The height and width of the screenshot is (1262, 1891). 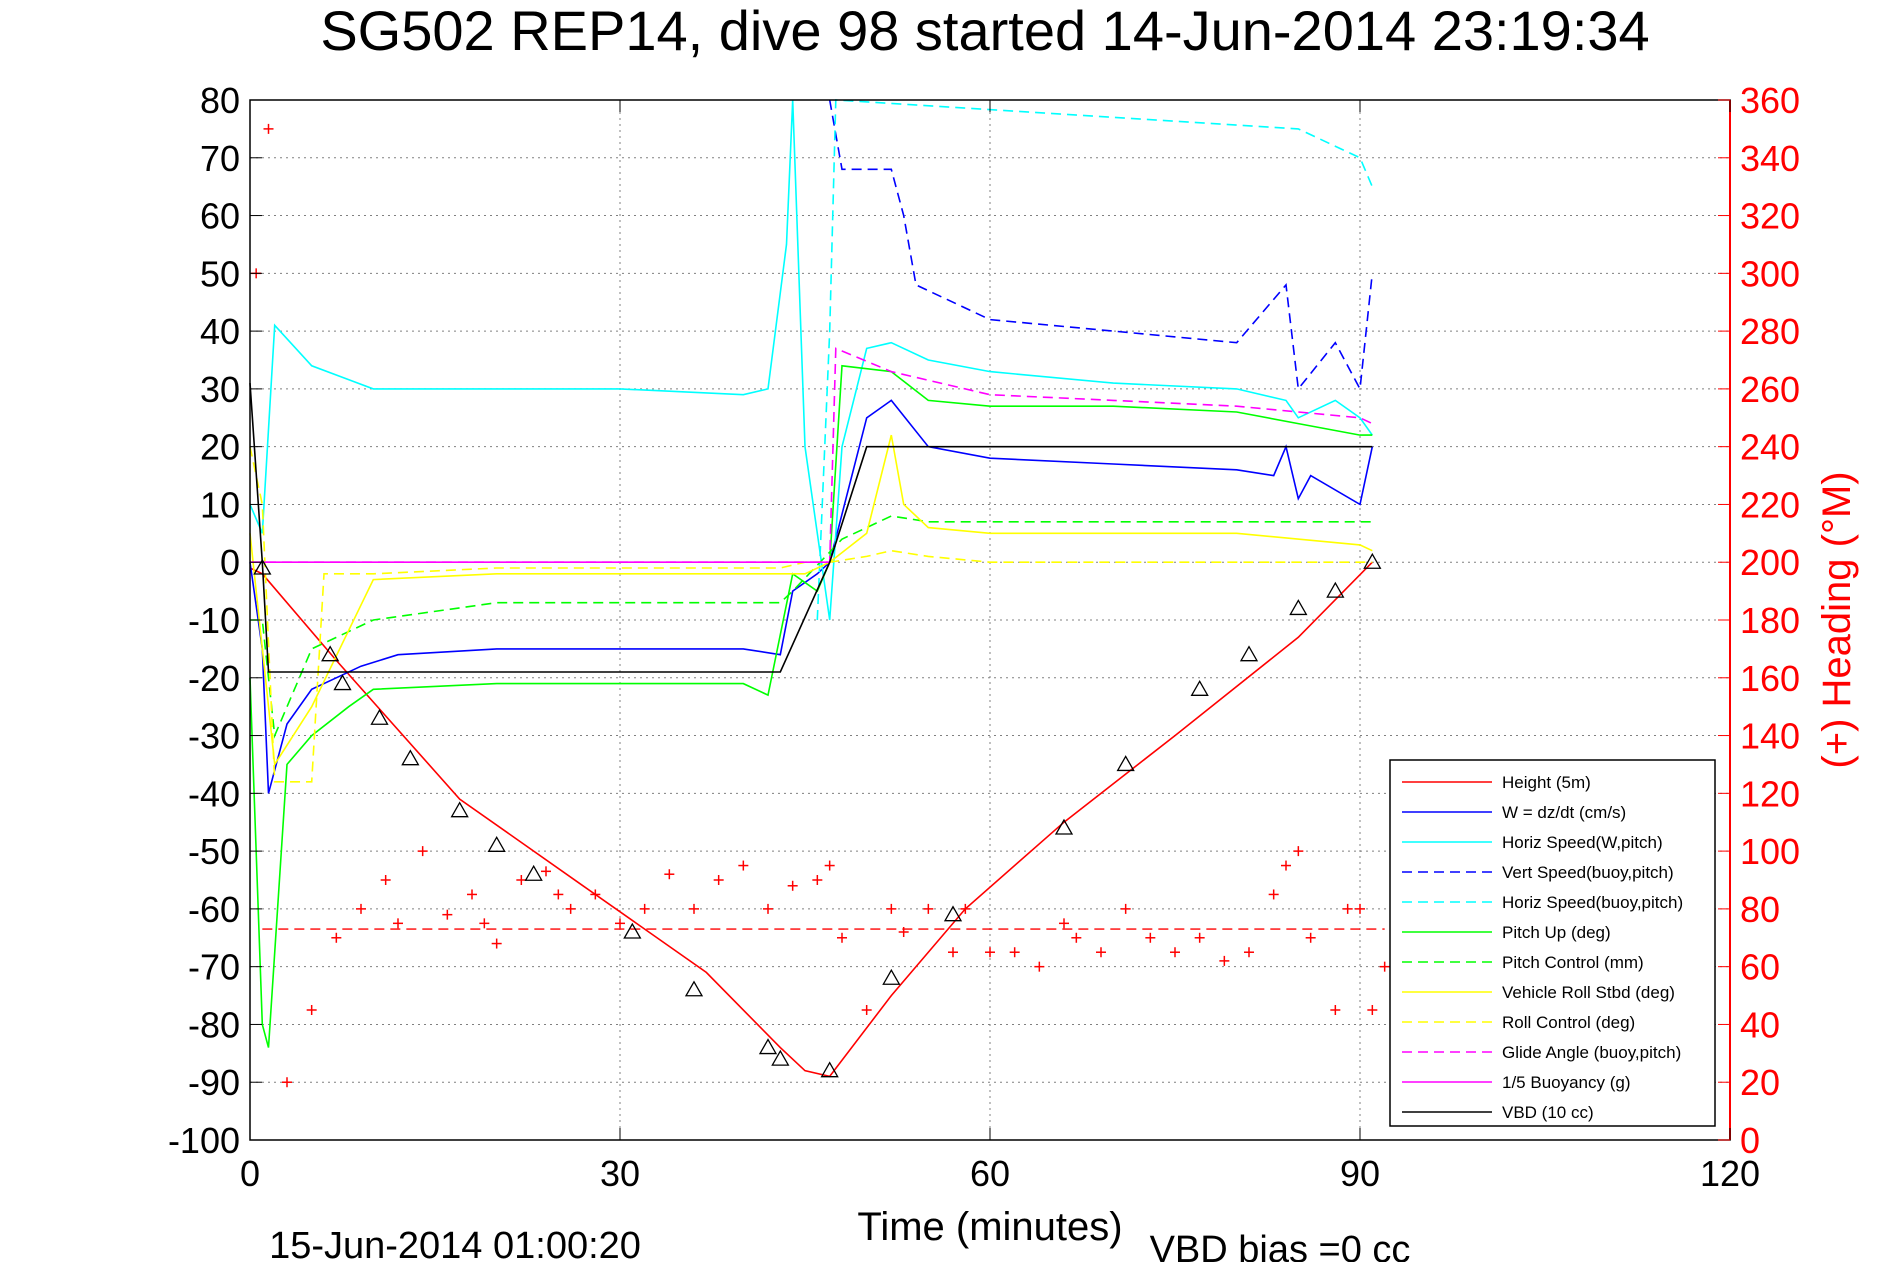 I want to click on legend-label: W = dz/dt (cm/s), so click(x=1564, y=812).